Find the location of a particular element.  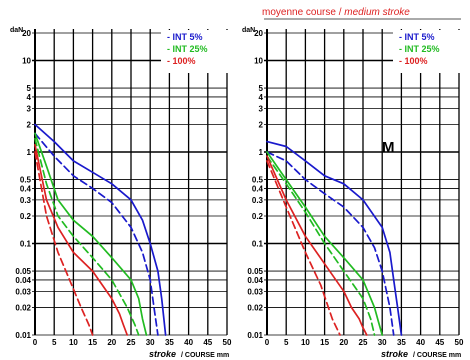

chart-title: moyenne course / medium stroke is located at coordinates (336, 12).